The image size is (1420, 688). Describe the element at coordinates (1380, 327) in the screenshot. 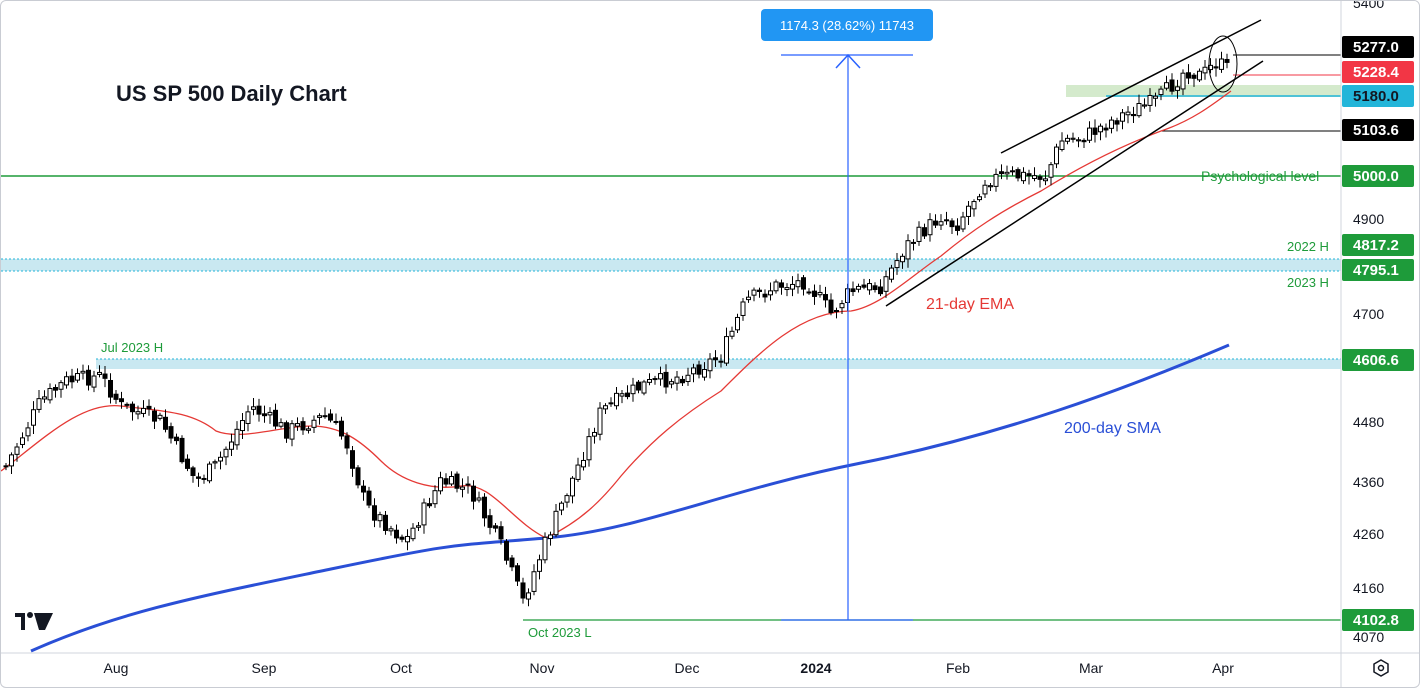

I see `price-axis` at that location.